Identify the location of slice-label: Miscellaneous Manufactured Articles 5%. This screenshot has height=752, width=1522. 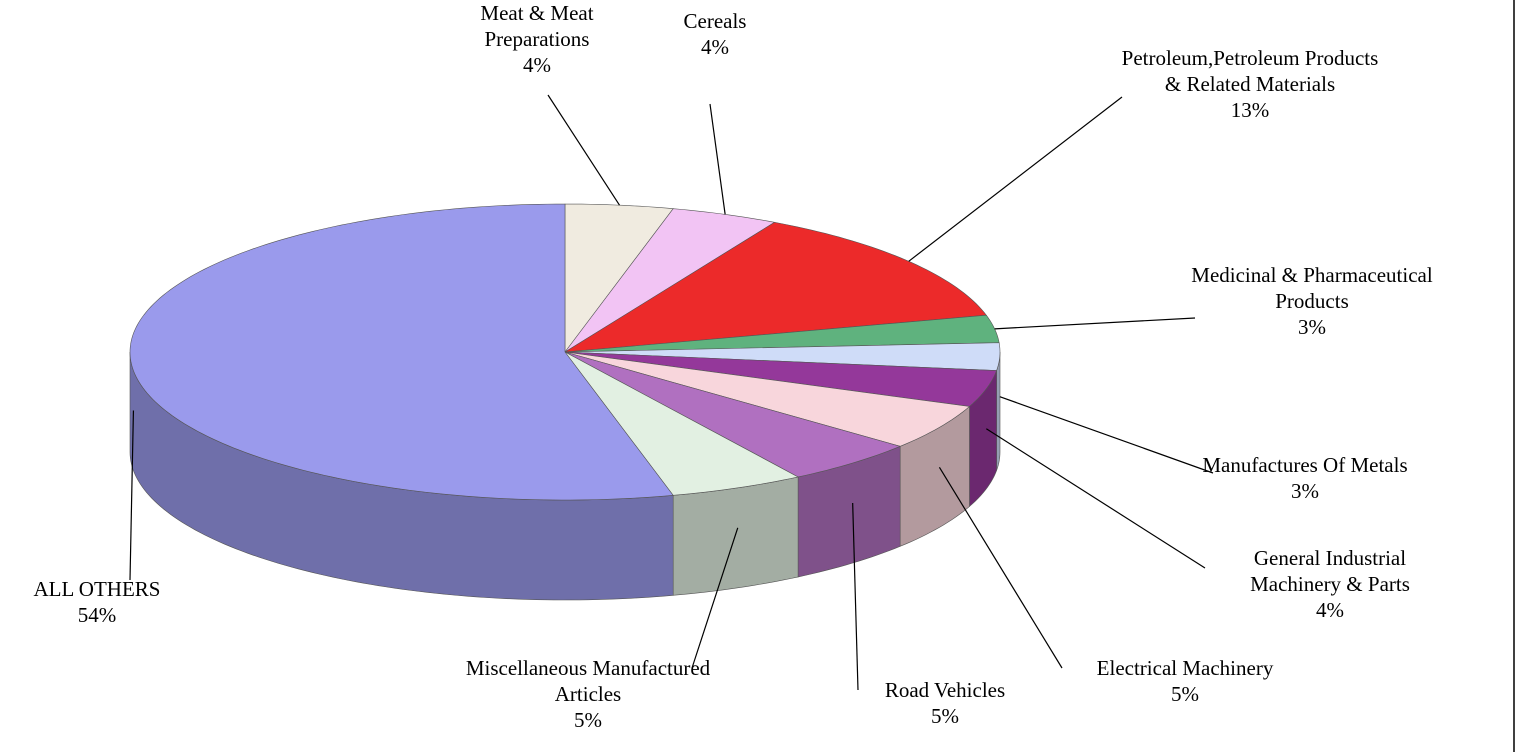
(588, 694).